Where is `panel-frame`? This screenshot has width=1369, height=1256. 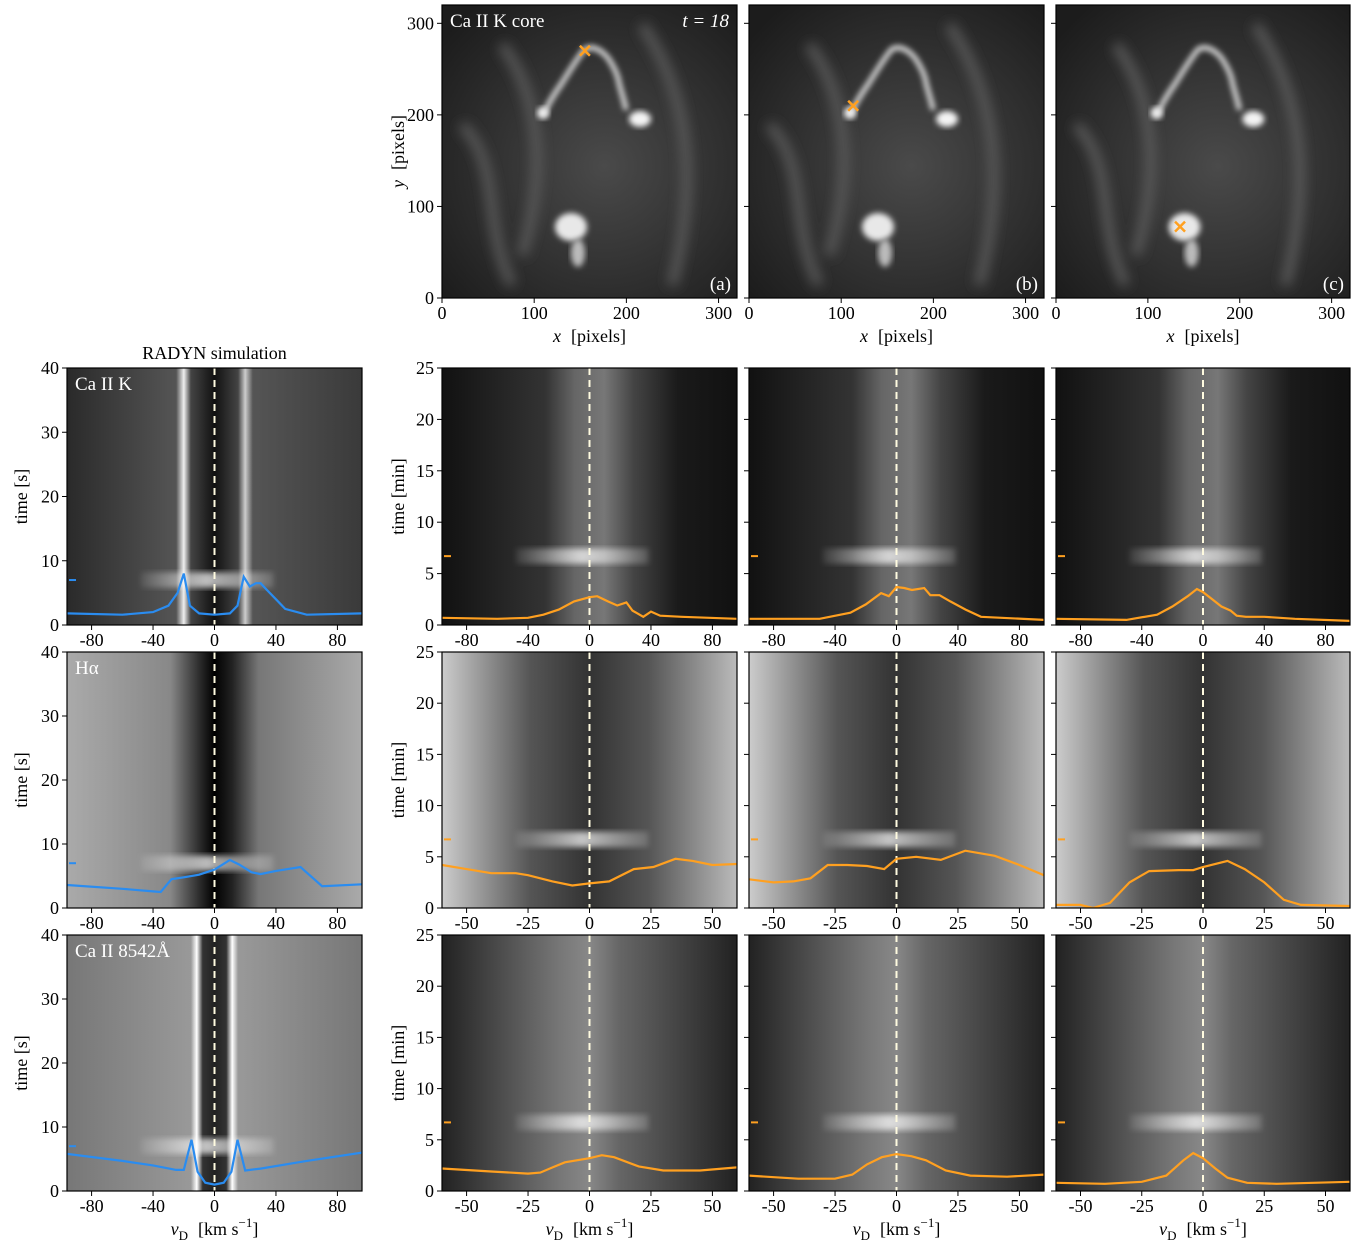 panel-frame is located at coordinates (896, 151).